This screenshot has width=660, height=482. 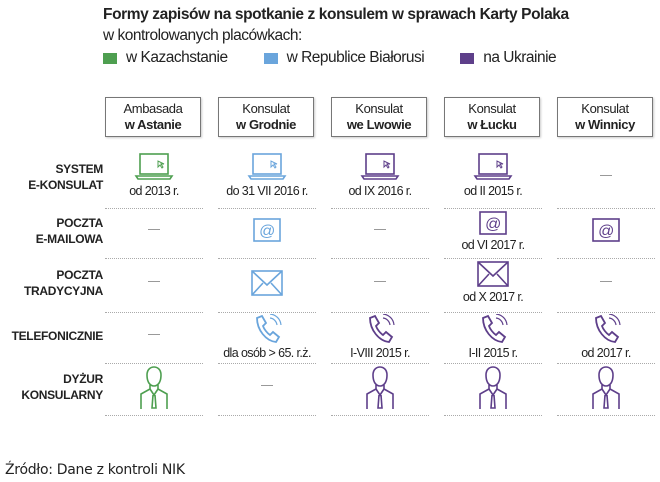 I want to click on column-header-line2: w Astanie, so click(x=153, y=124).